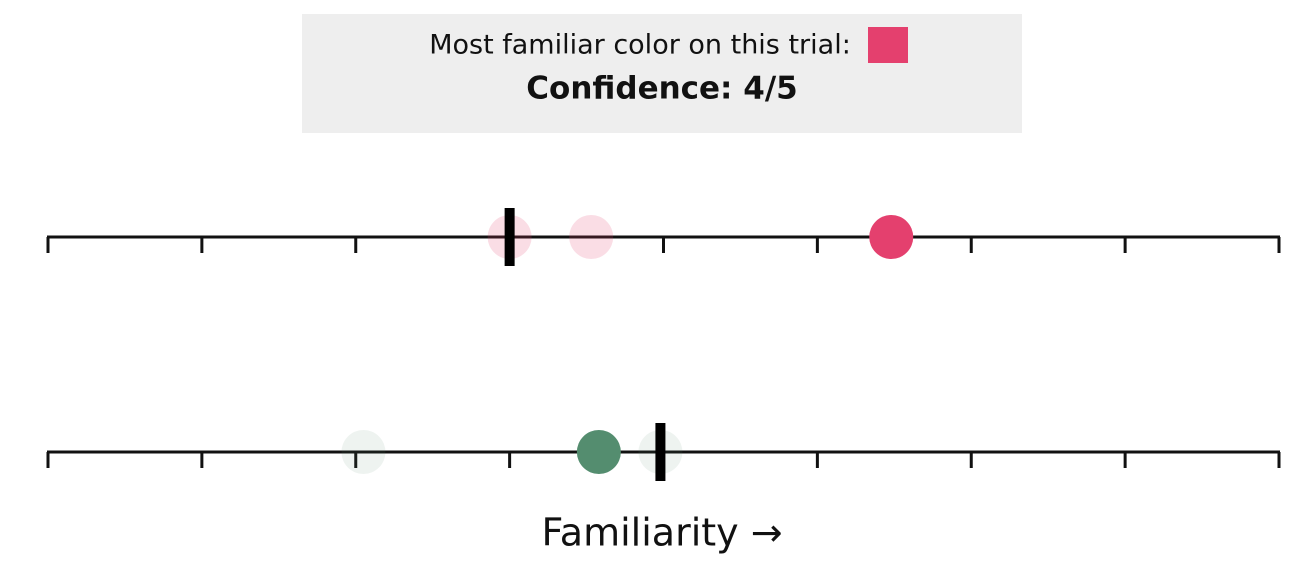  I want to click on confidence: Confidence: 4/5, so click(661, 89).